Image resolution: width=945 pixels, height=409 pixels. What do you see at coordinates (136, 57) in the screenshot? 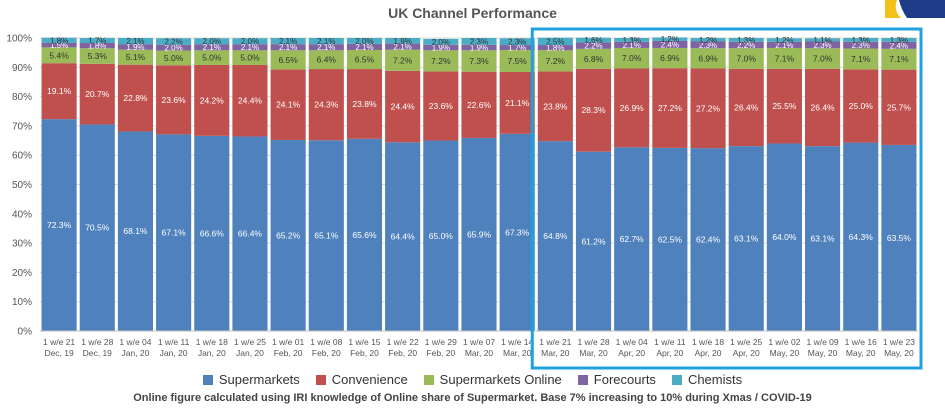
I see `data-label: 5.1%` at bounding box center [136, 57].